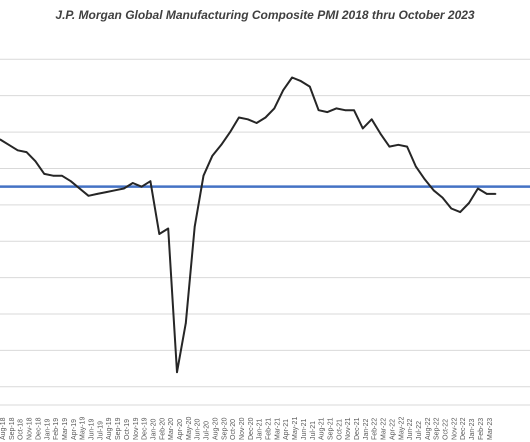  What do you see at coordinates (269, 429) in the screenshot?
I see `x-tick-label: Feb-21` at bounding box center [269, 429].